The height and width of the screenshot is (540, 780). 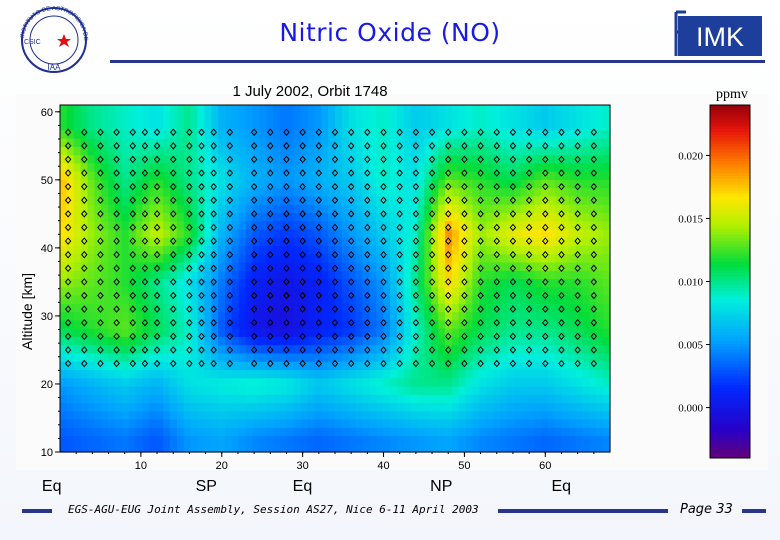 I want to click on colorbar-step, so click(x=730, y=209).